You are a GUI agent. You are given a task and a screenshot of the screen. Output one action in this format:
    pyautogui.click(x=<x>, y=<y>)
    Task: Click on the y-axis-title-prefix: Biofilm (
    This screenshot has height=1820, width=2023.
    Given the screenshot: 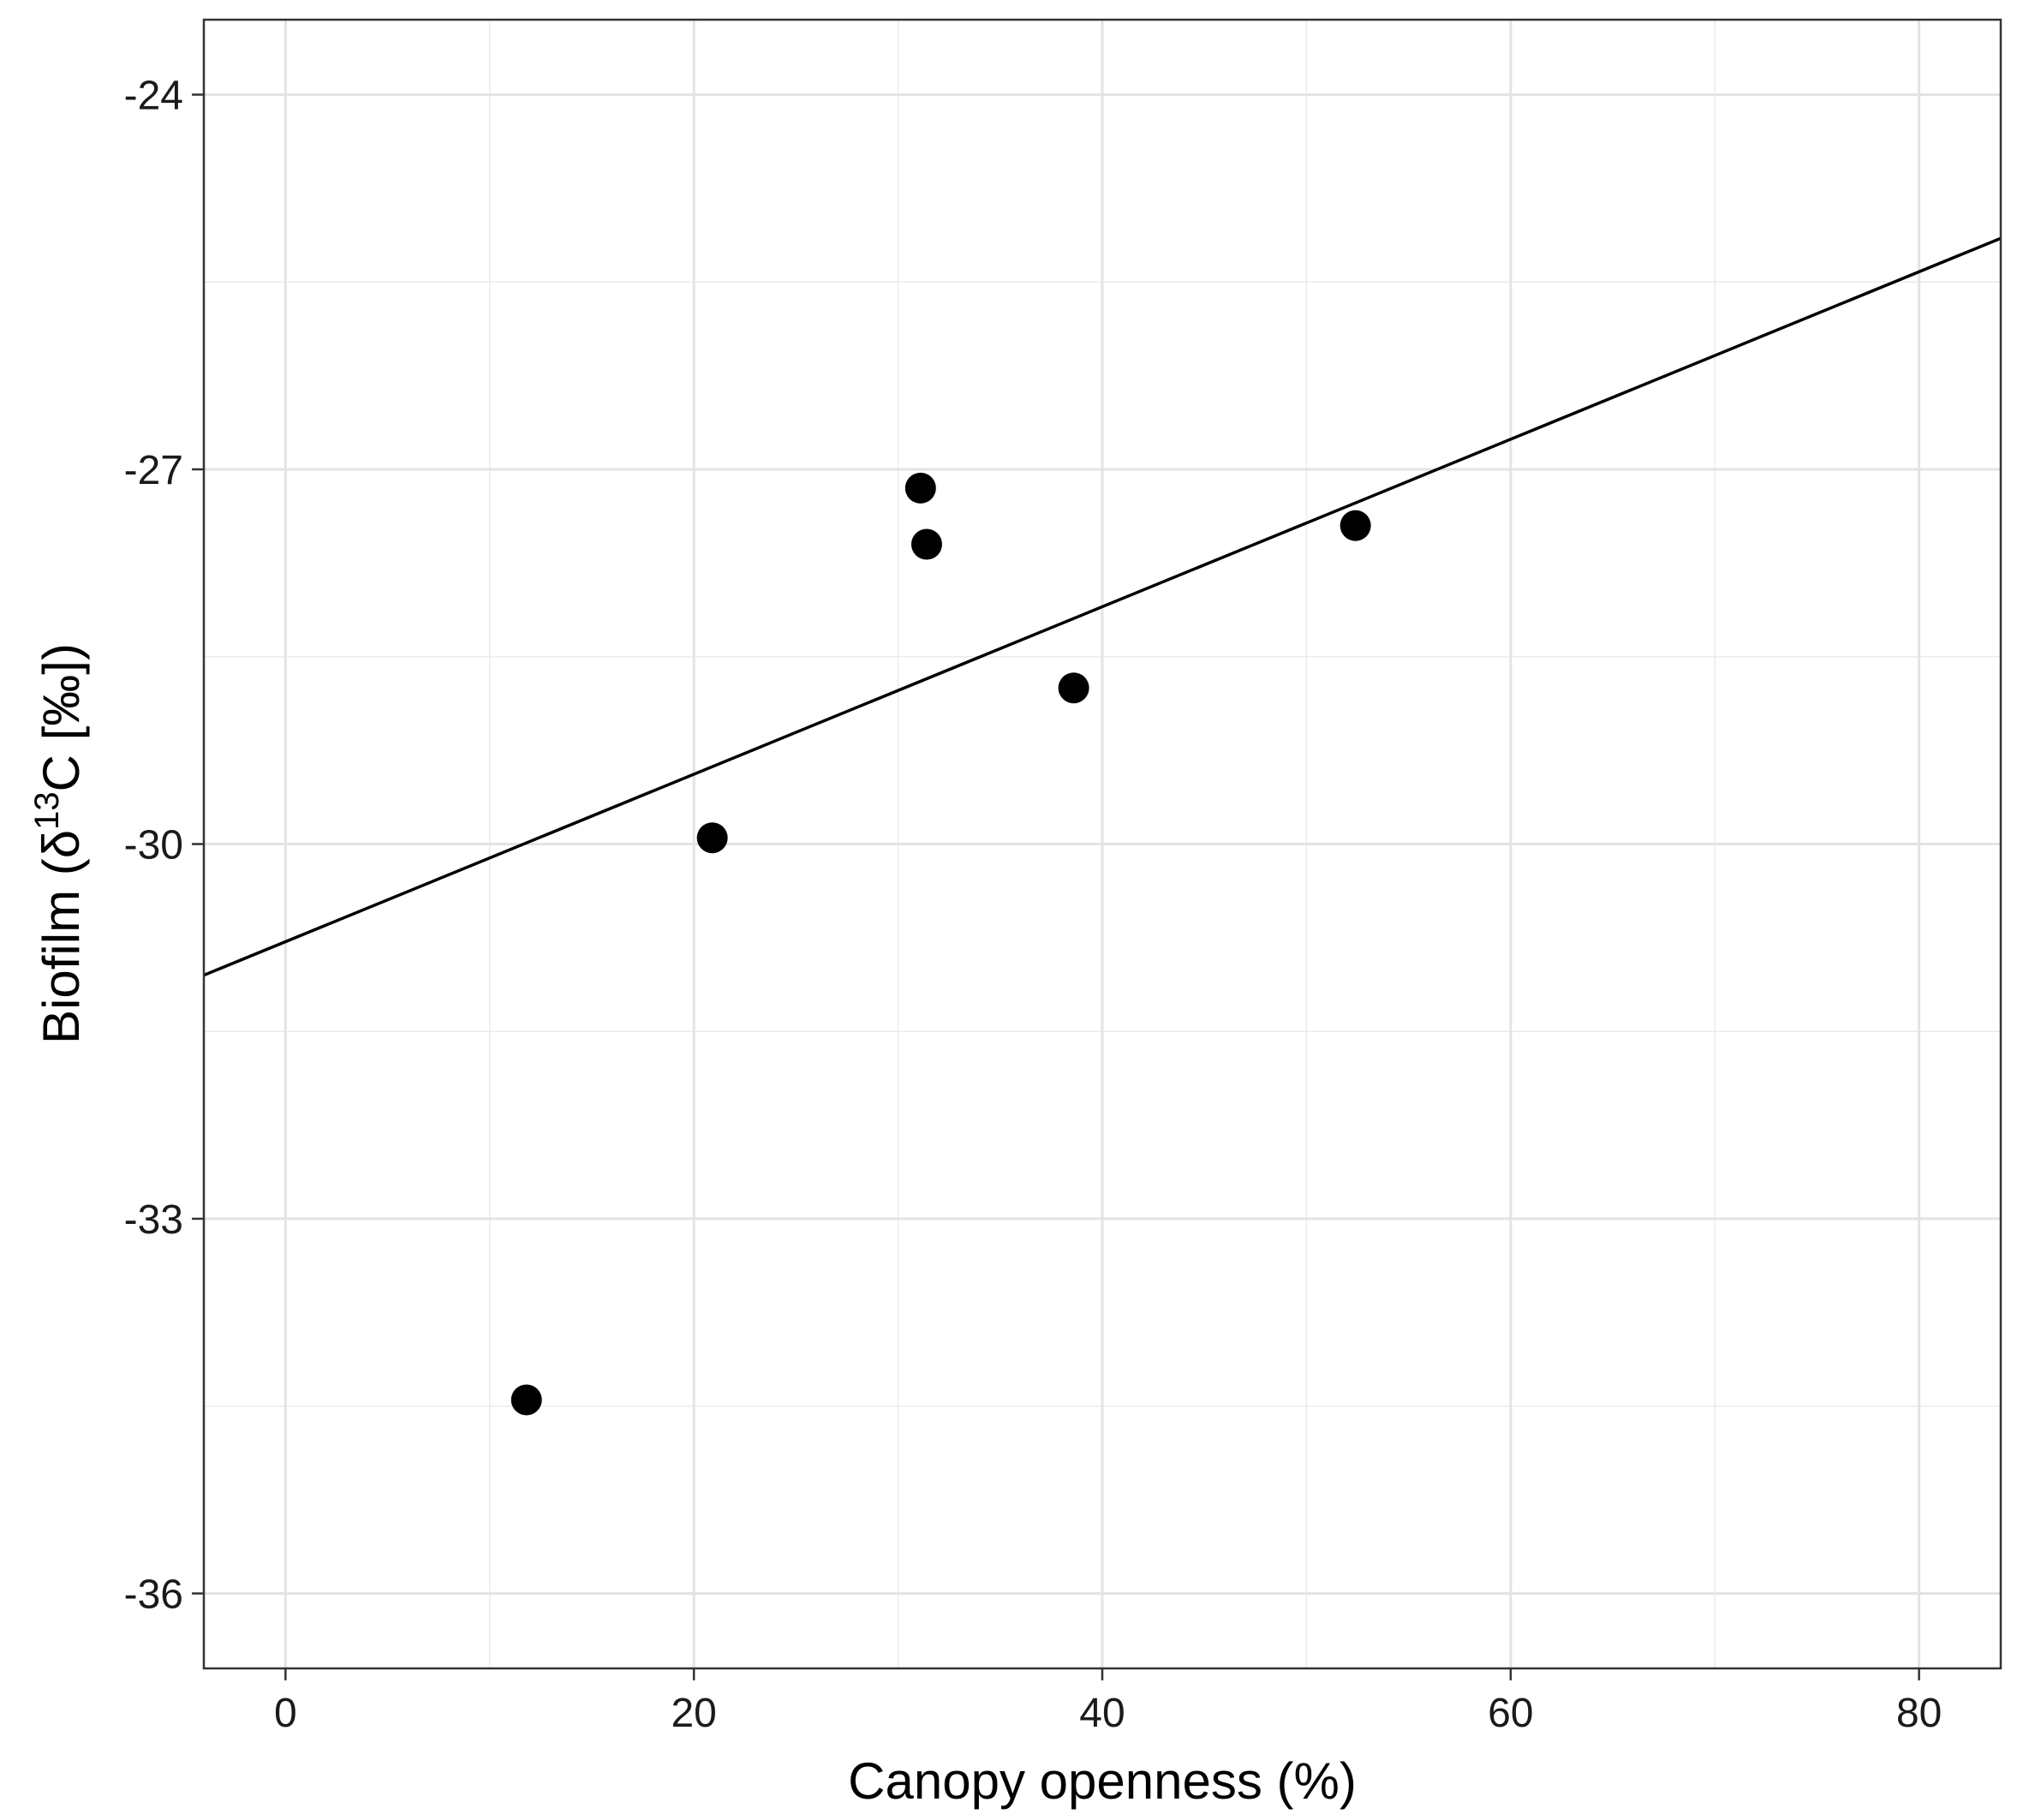 What is the action you would take?
    pyautogui.click(x=61, y=951)
    